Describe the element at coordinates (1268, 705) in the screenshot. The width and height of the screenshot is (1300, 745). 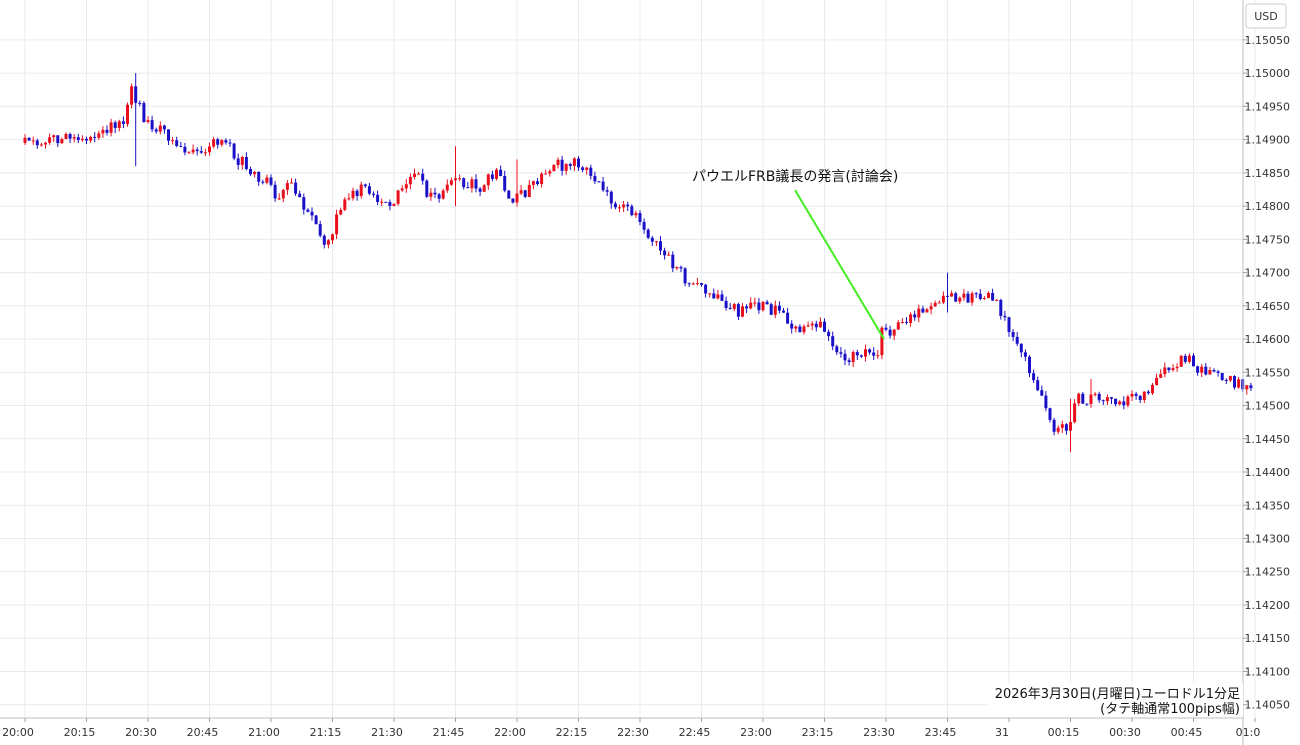
I see `price-tick-label: 1.14050` at that location.